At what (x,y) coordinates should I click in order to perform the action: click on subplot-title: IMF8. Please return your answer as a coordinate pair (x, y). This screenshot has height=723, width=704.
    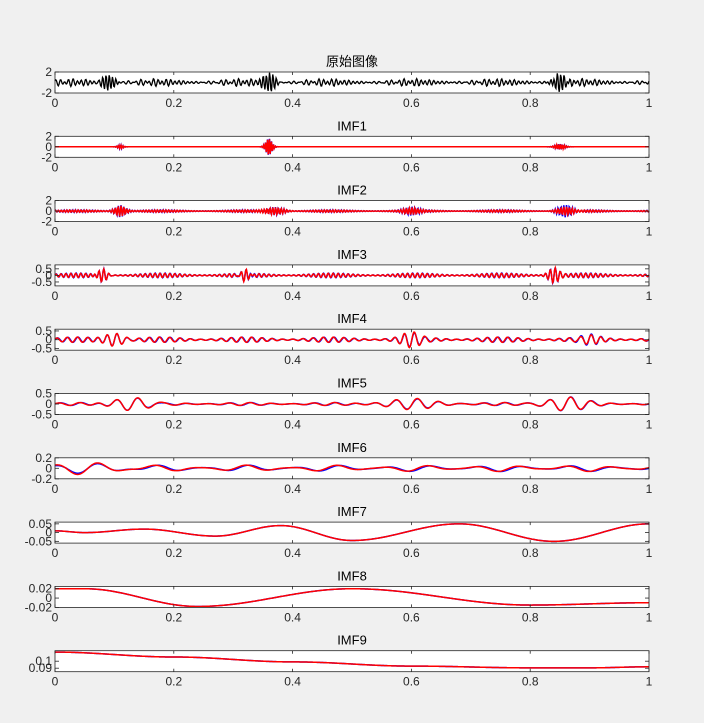
    Looking at the image, I should click on (352, 575).